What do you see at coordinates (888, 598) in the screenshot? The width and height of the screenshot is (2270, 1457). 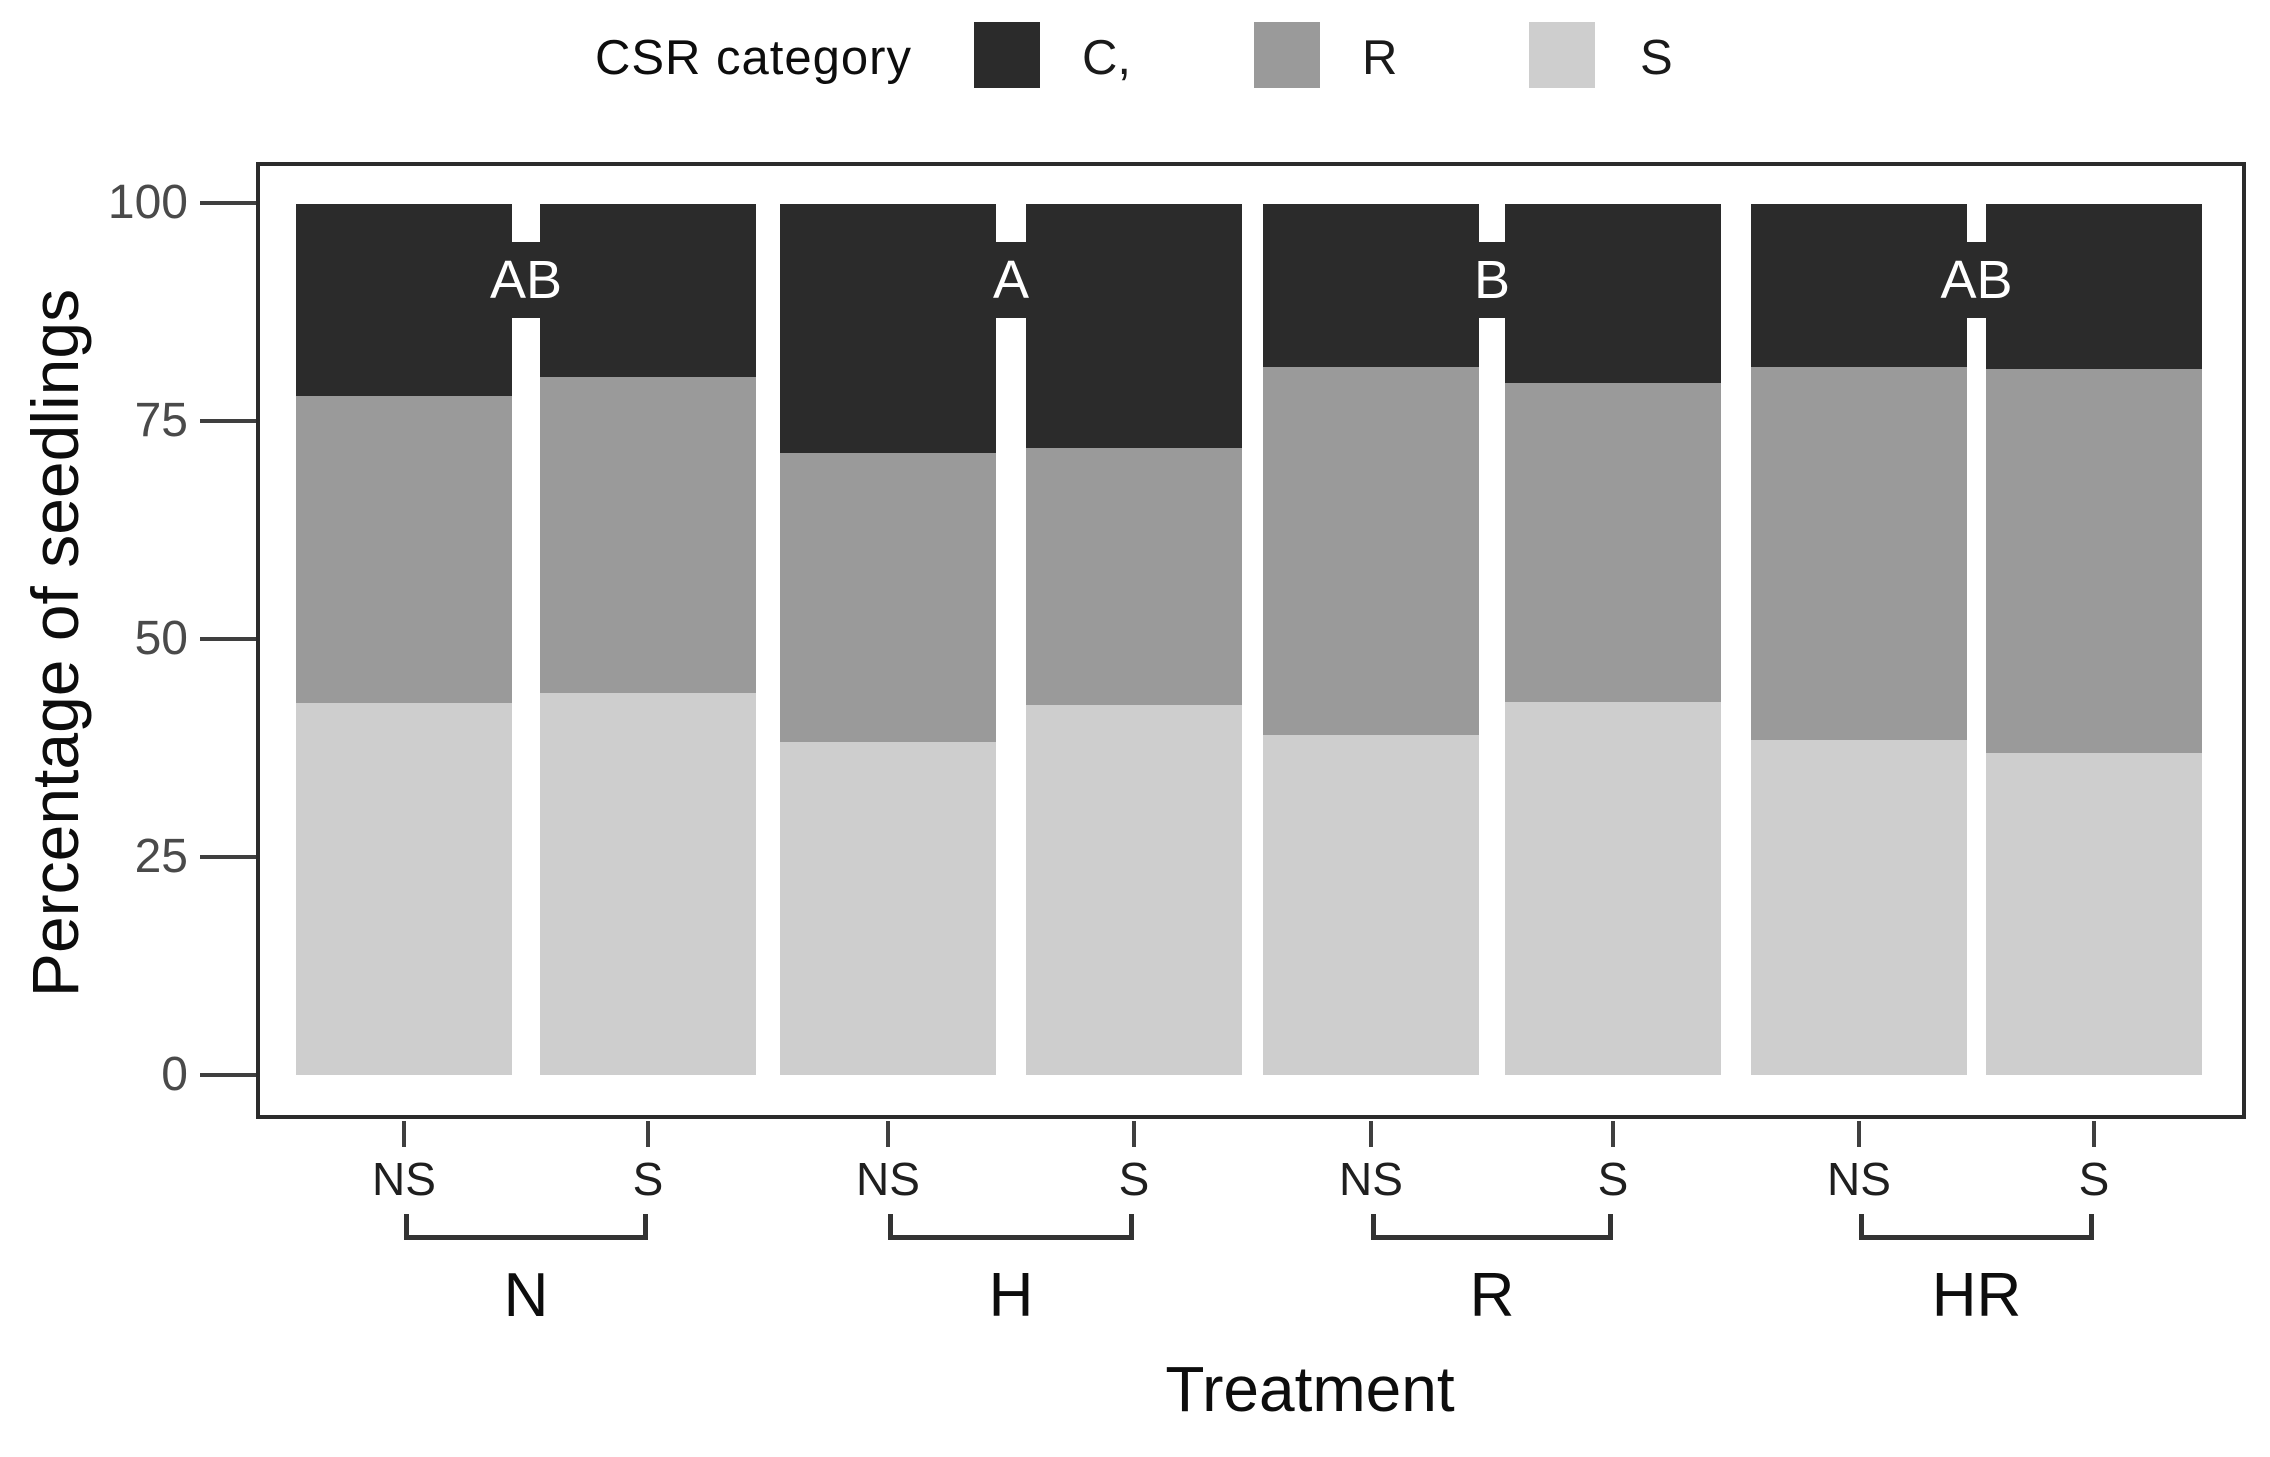 I see `bar-segment-r-H-NS` at bounding box center [888, 598].